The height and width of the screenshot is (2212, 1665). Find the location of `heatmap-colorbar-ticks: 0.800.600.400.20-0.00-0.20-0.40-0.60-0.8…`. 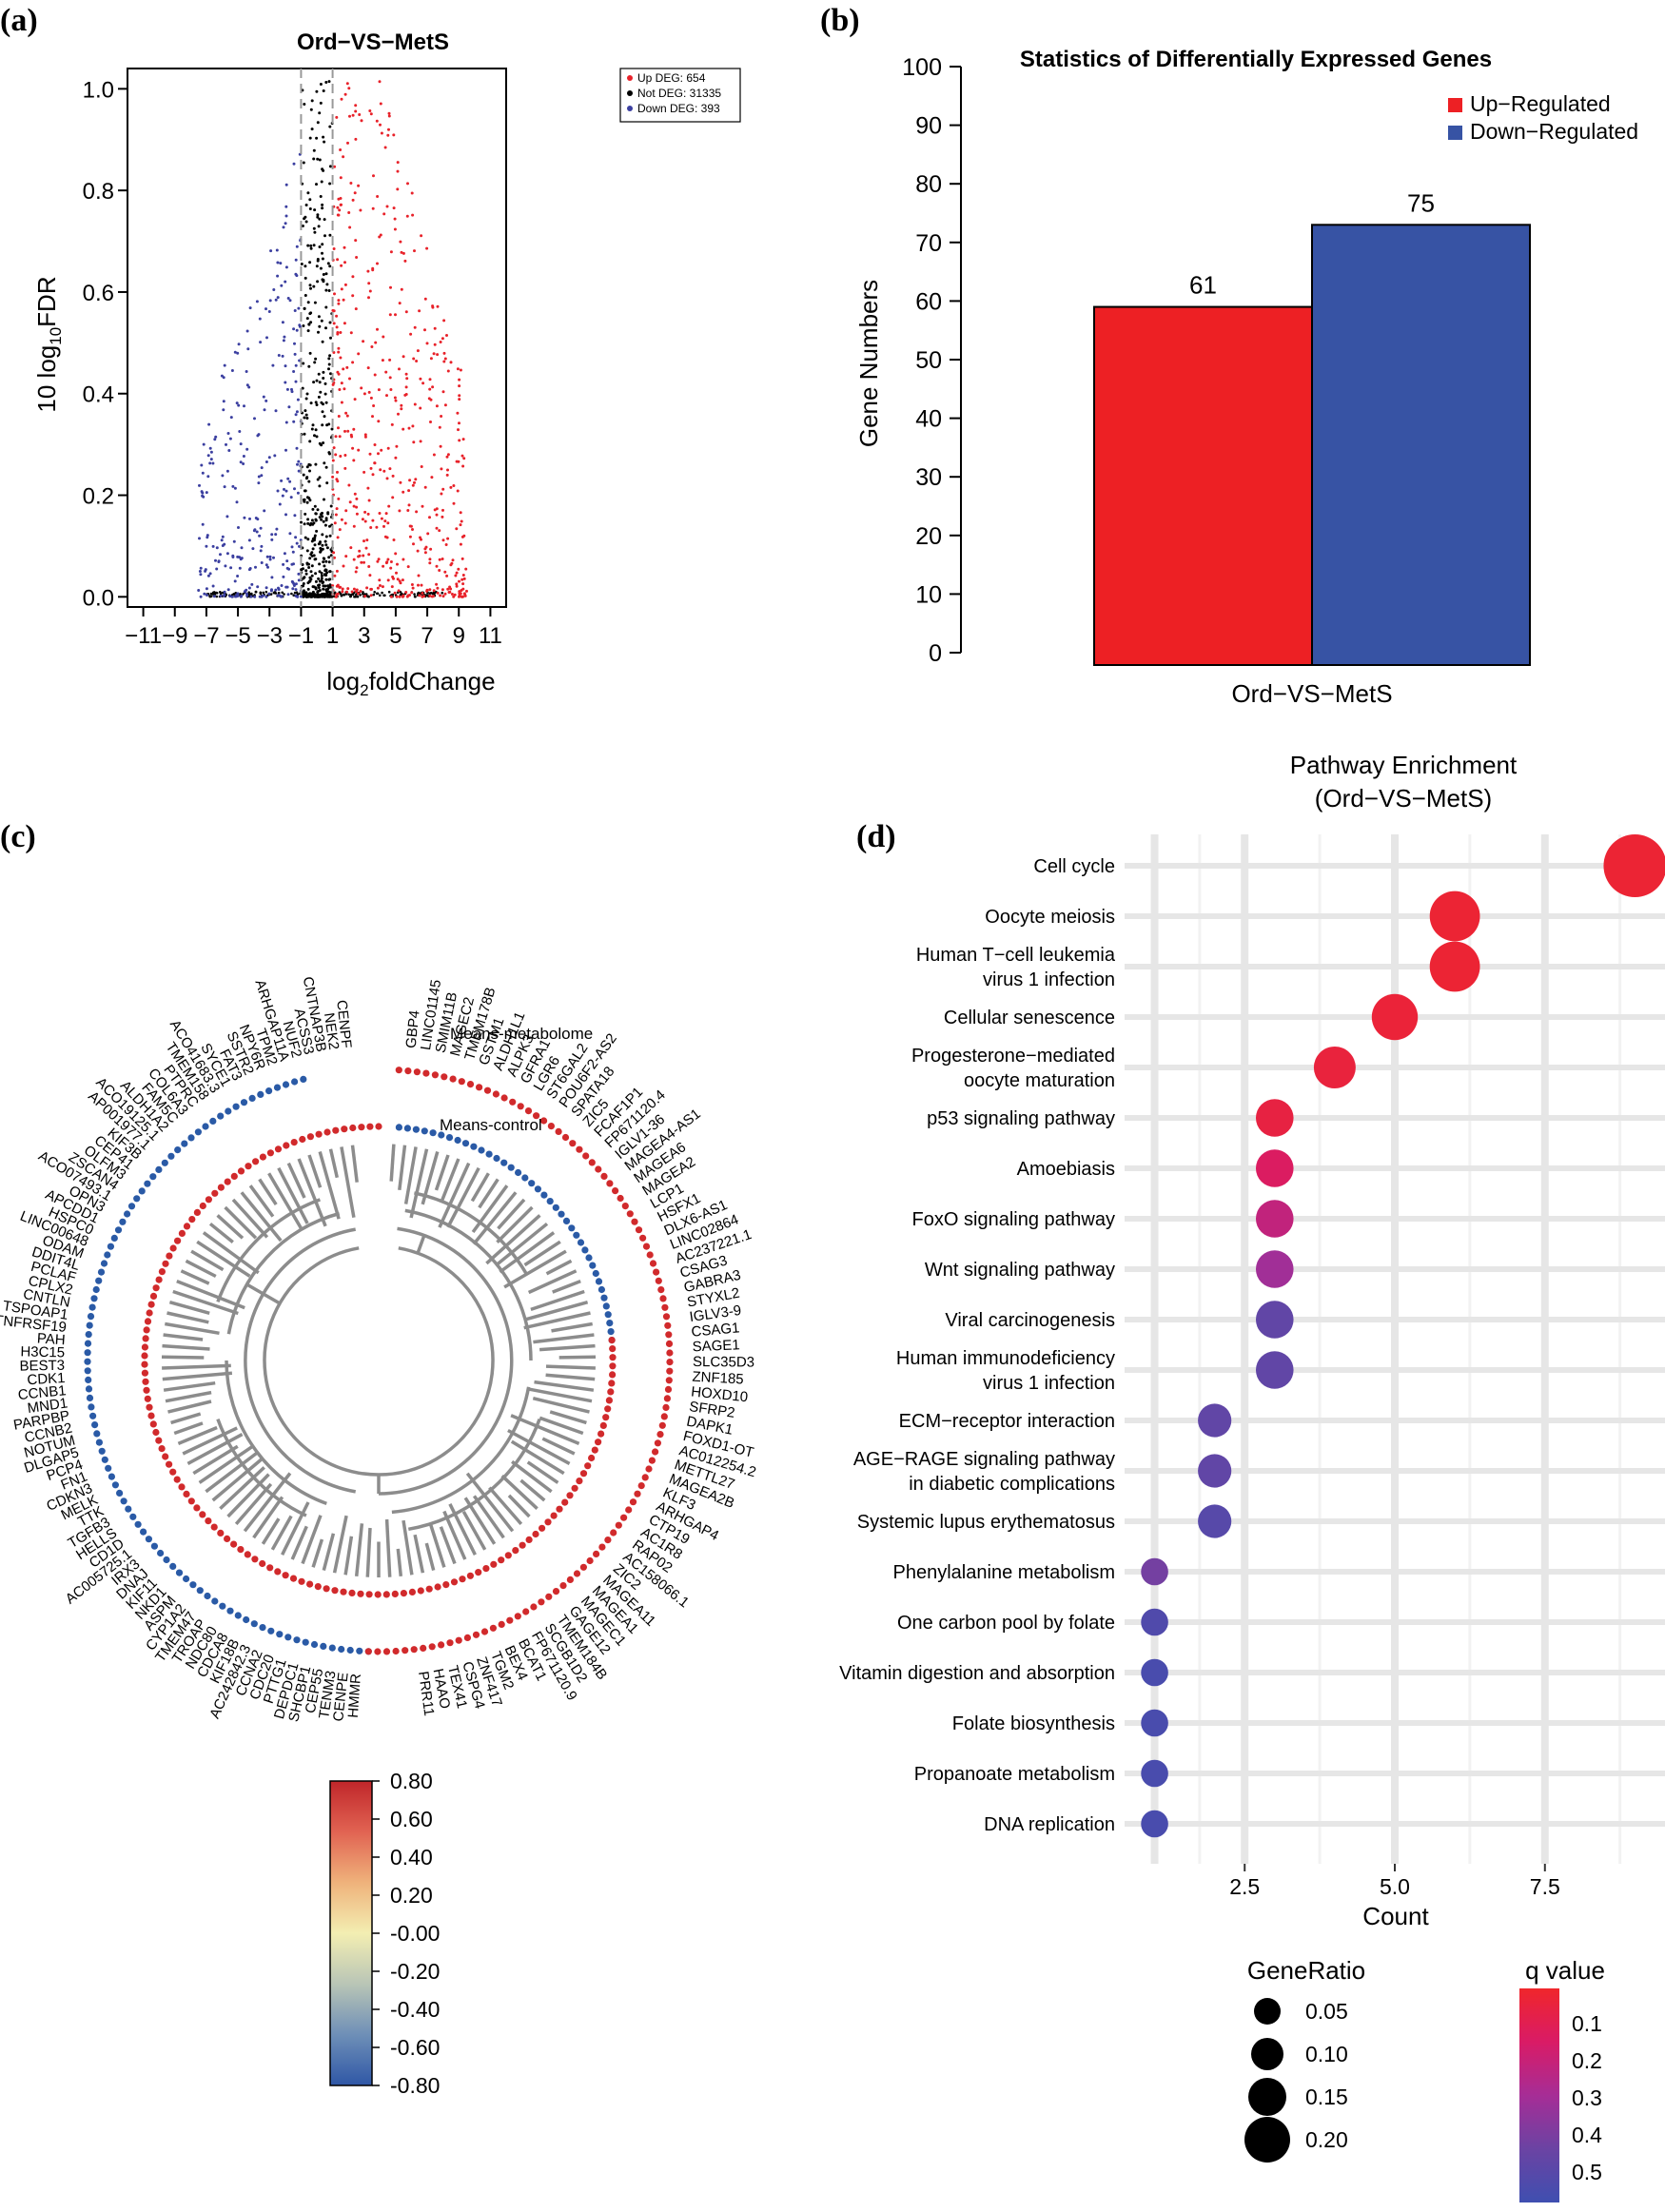

heatmap-colorbar-ticks: 0.800.600.400.20-0.00-0.20-0.40-0.60-0.8… is located at coordinates (406, 1933).